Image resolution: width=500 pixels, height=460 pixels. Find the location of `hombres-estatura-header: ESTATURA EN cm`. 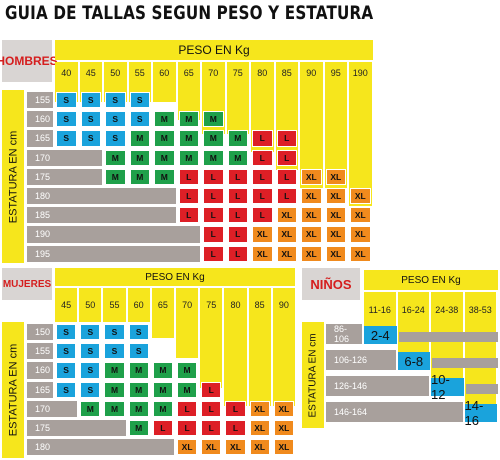

hombres-estatura-header: ESTATURA EN cm is located at coordinates (13, 176).